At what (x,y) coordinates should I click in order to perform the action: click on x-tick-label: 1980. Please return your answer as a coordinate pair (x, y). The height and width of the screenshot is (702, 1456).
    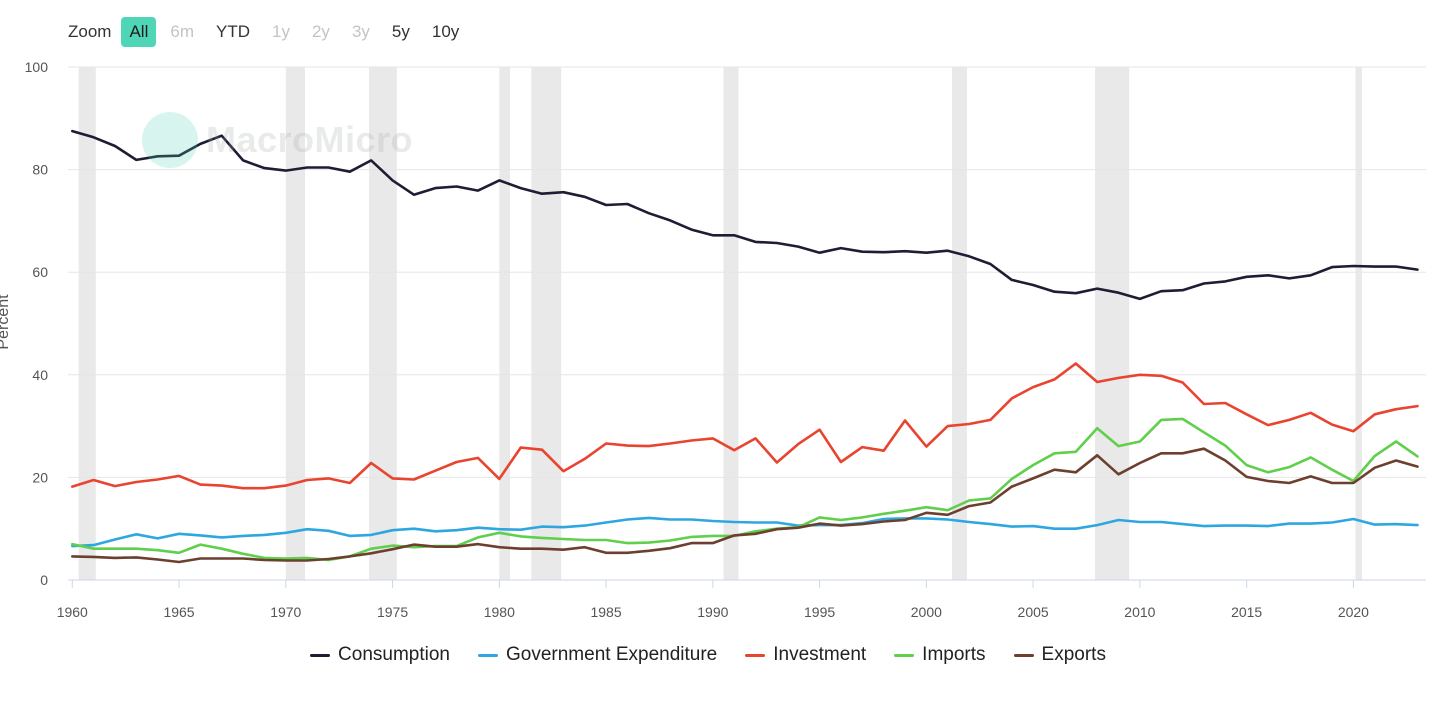
    Looking at the image, I should click on (499, 612).